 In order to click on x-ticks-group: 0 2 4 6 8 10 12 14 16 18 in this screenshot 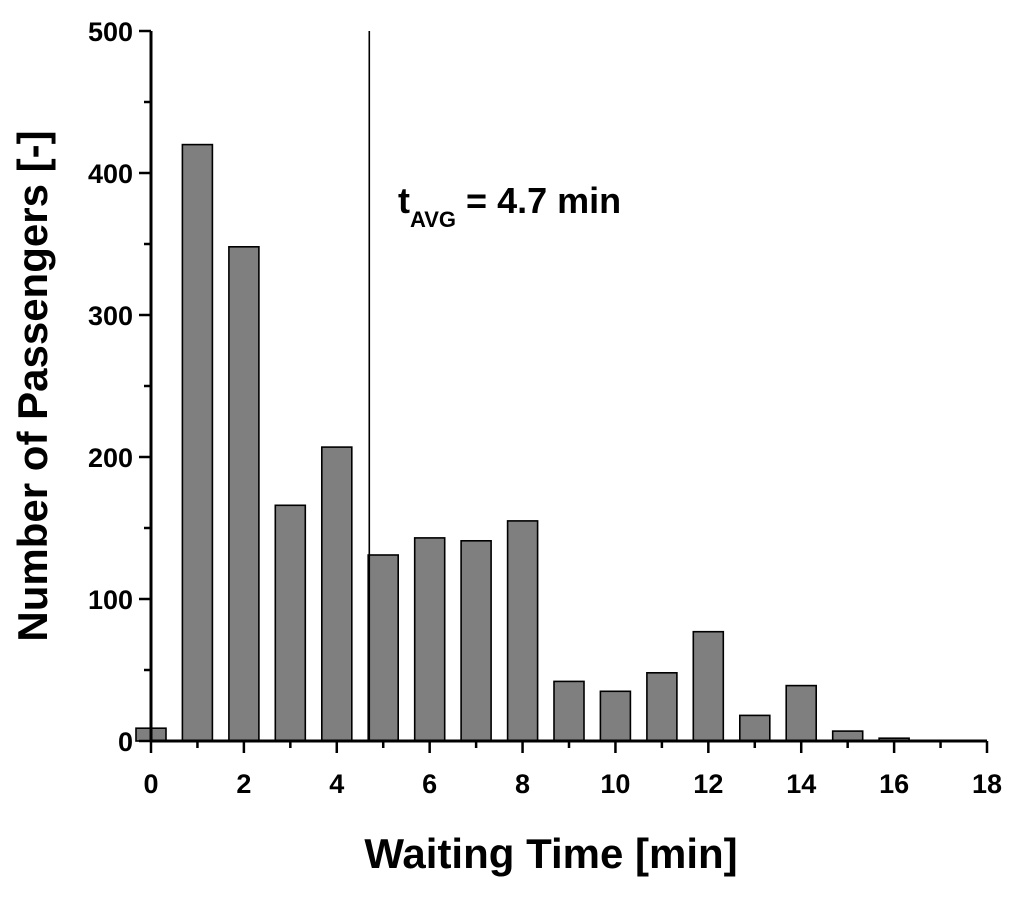, I will do `click(572, 770)`.